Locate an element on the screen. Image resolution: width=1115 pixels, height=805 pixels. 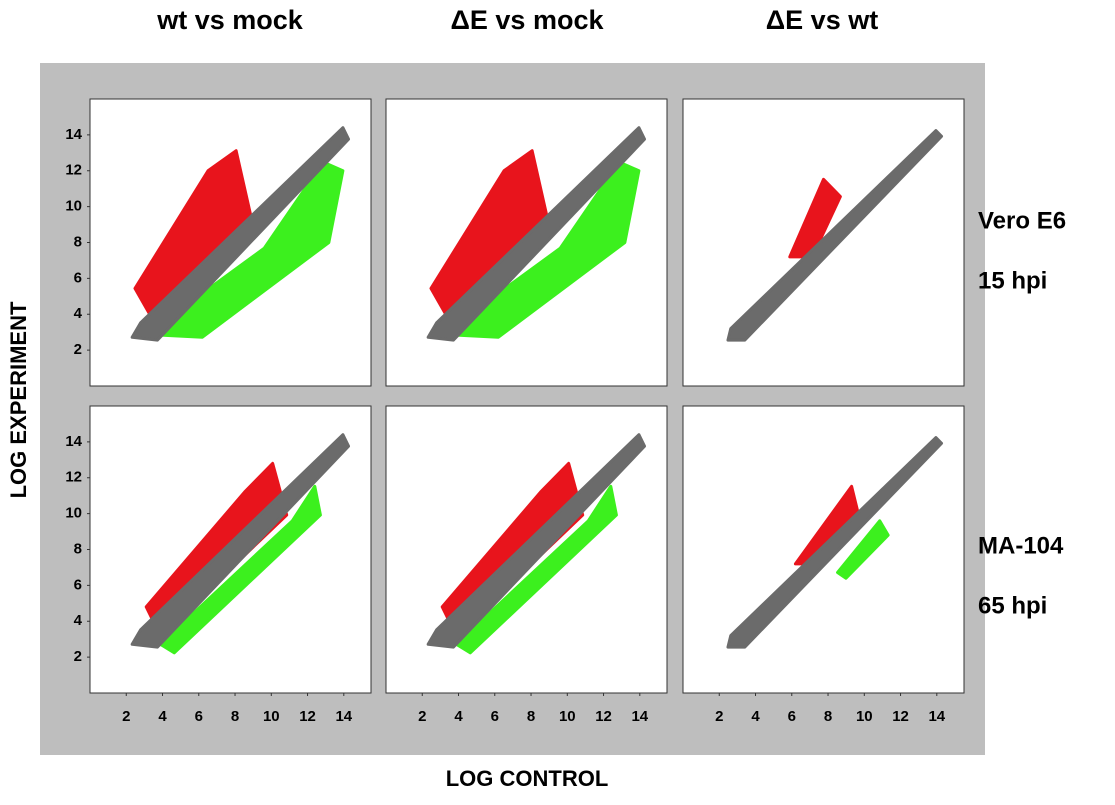
row-label: Vero E6 is located at coordinates (1022, 220).